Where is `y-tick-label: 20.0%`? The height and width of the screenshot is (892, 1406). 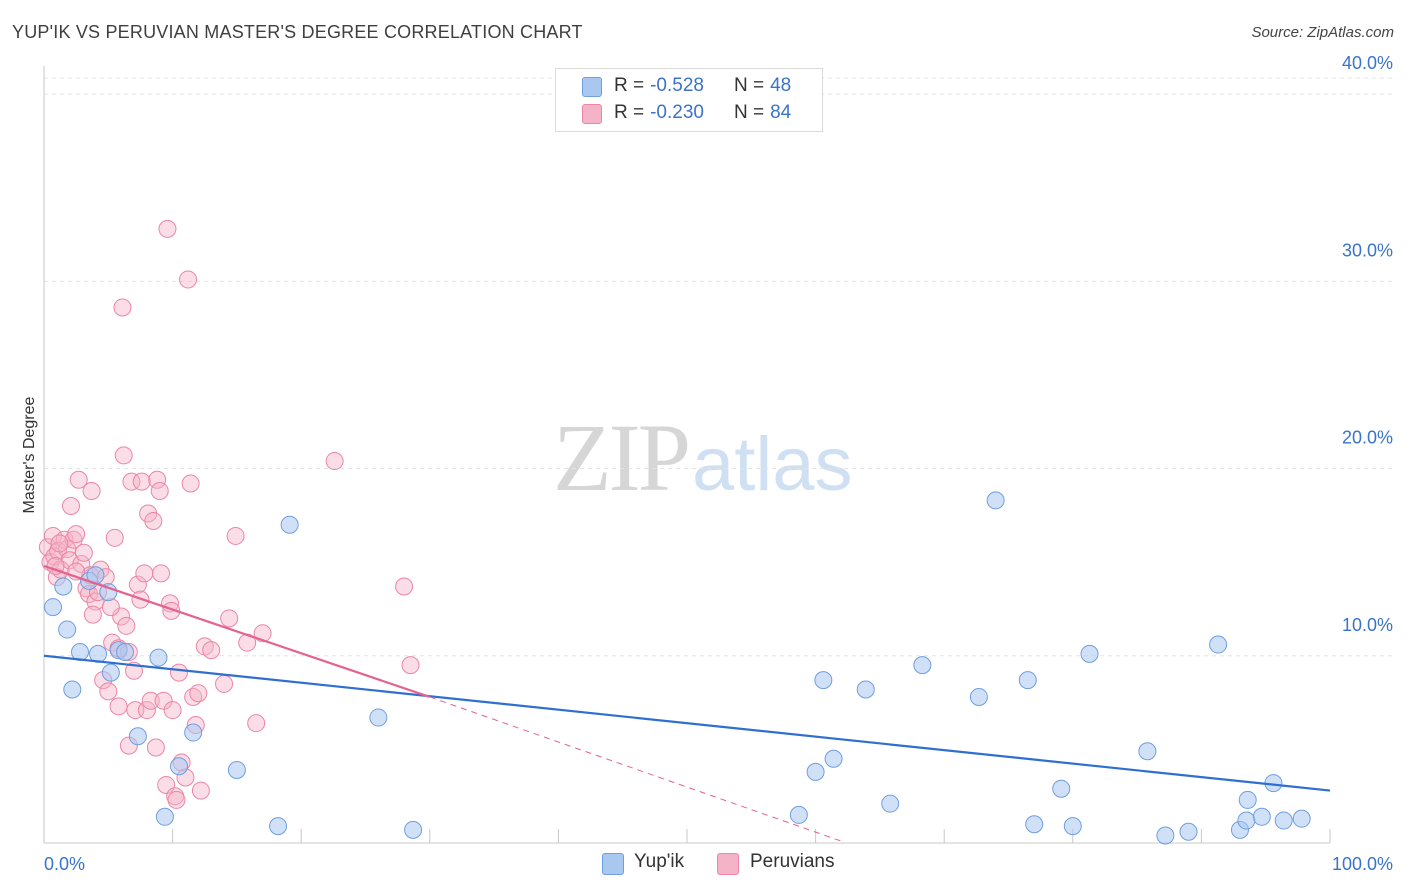
y-tick-label: 20.0% is located at coordinates (1367, 438).